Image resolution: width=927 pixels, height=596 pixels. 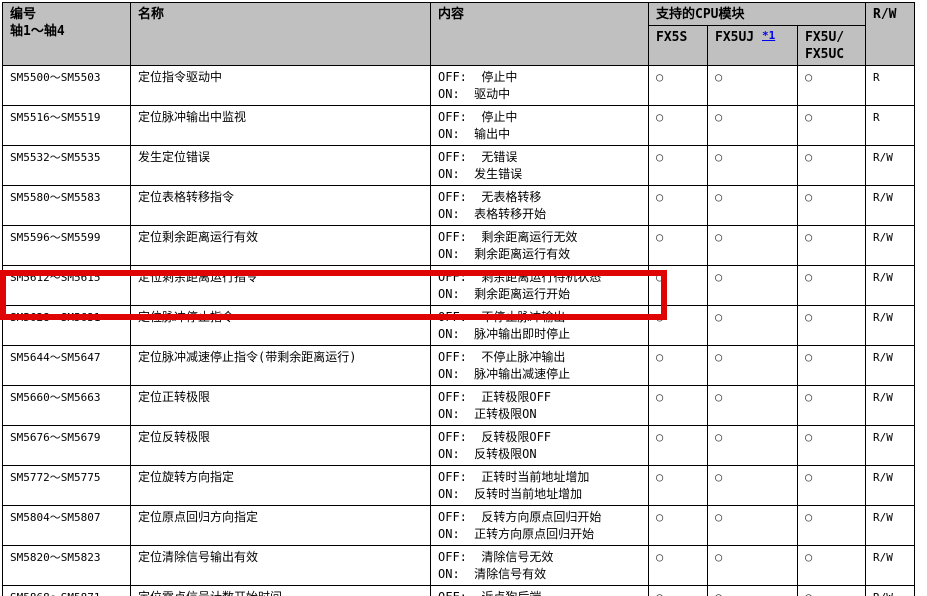 What do you see at coordinates (539, 34) in the screenshot?
I see `header-content: 内容` at bounding box center [539, 34].